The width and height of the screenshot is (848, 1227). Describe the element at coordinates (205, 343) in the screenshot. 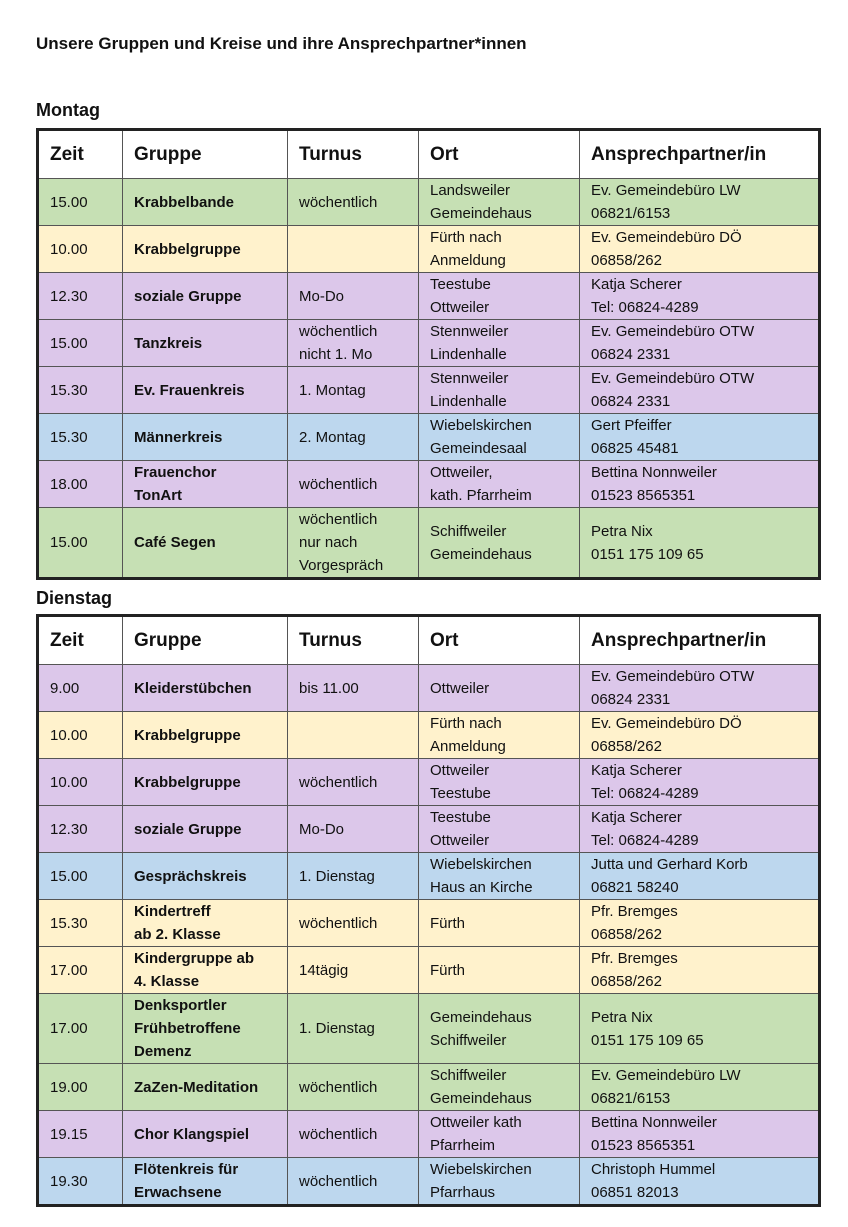

I see `cell-group: Tanzkreis` at that location.